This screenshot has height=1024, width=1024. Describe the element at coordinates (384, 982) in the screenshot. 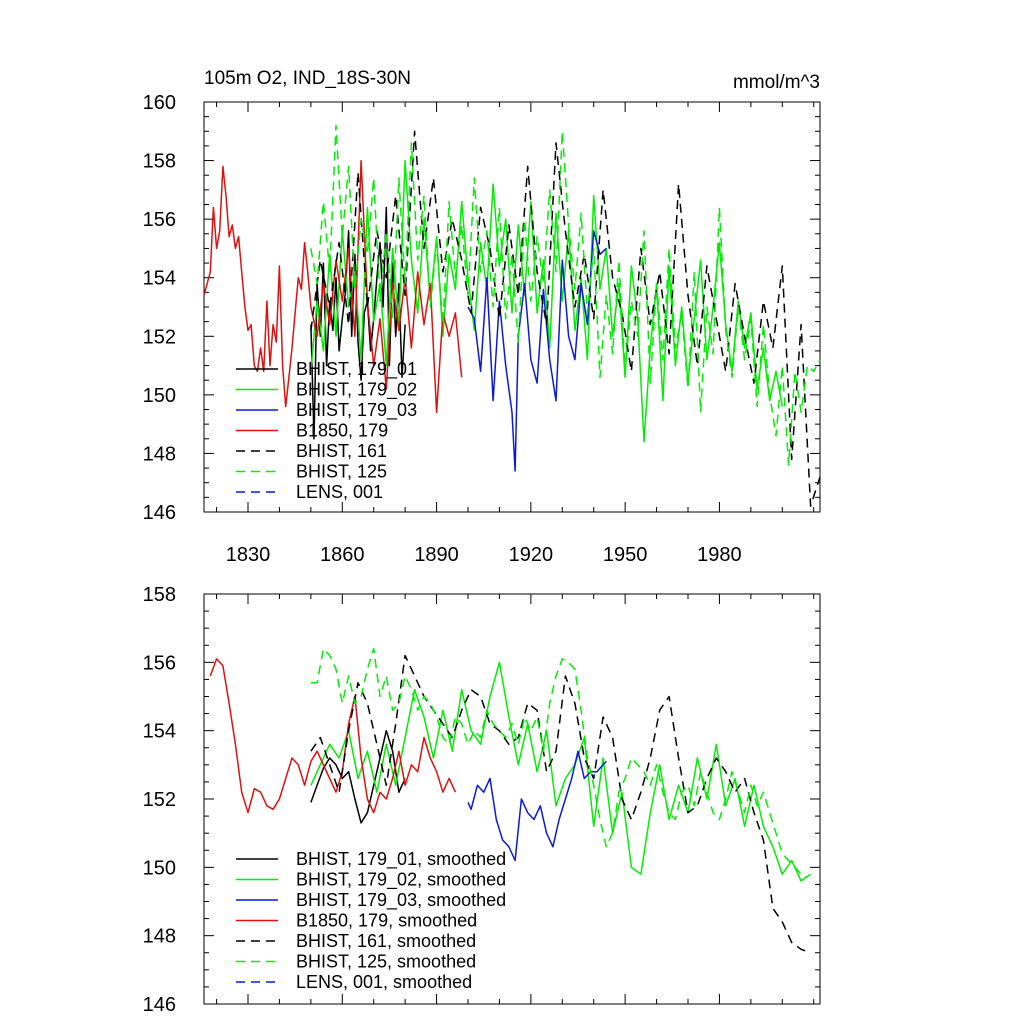

I see `legend-label: LENS, 001, smoothed` at that location.